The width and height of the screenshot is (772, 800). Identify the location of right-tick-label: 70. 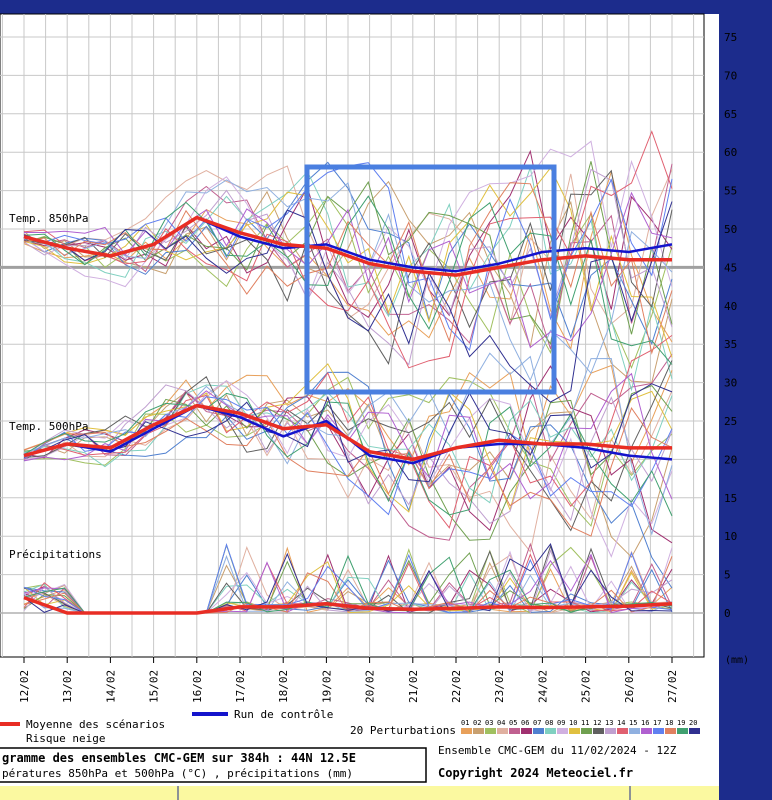
(730, 75).